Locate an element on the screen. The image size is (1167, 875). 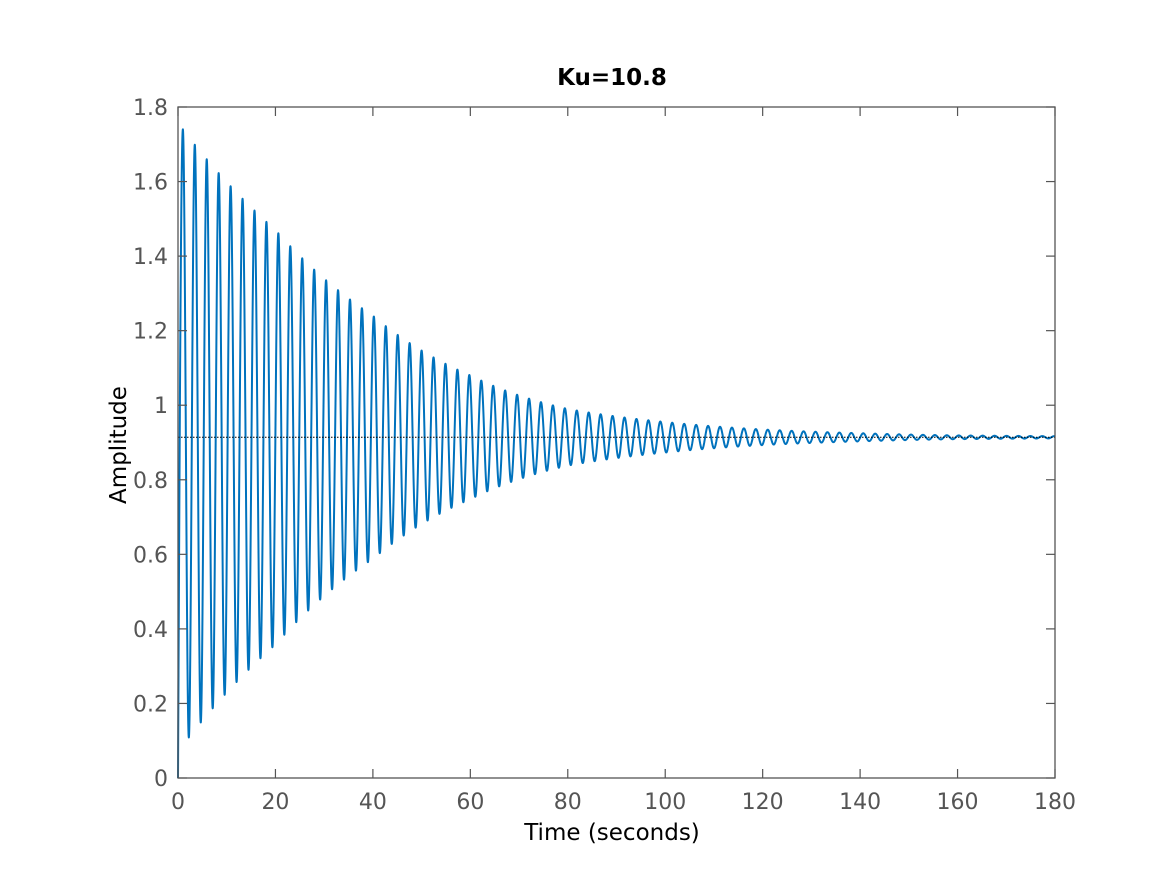
x-tick-label: 60 is located at coordinates (470, 802).